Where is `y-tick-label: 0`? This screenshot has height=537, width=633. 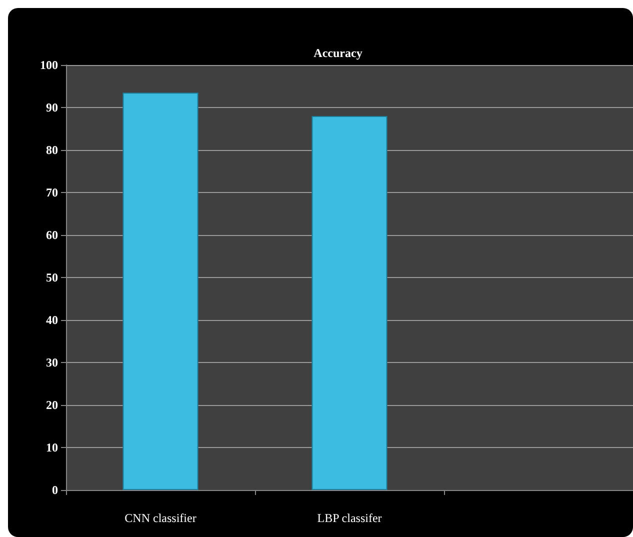
y-tick-label: 0 is located at coordinates (55, 490).